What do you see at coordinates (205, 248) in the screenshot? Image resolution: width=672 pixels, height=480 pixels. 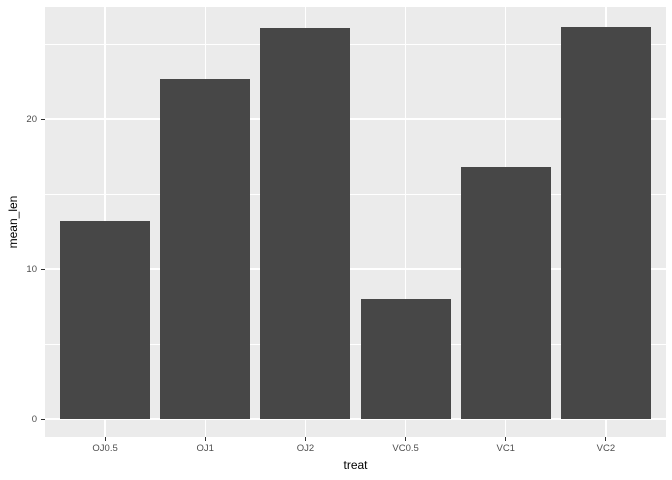 I see `bar-OJ1` at bounding box center [205, 248].